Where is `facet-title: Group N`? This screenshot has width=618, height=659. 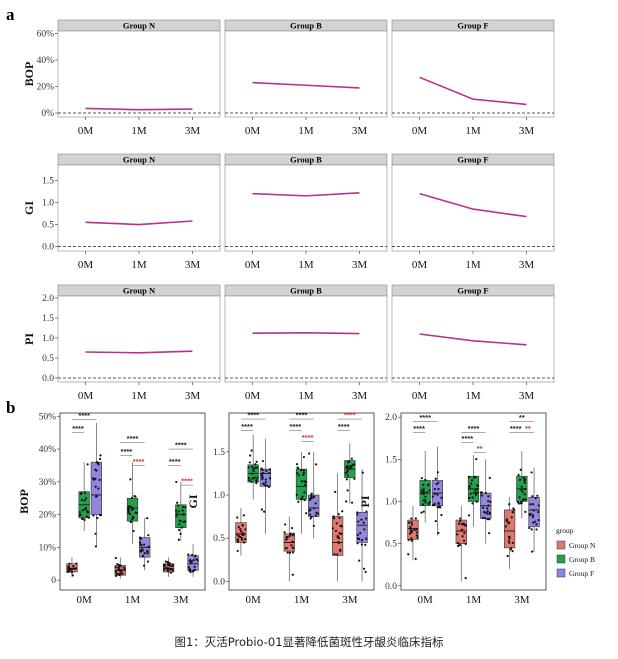
facet-title: Group N is located at coordinates (139, 26).